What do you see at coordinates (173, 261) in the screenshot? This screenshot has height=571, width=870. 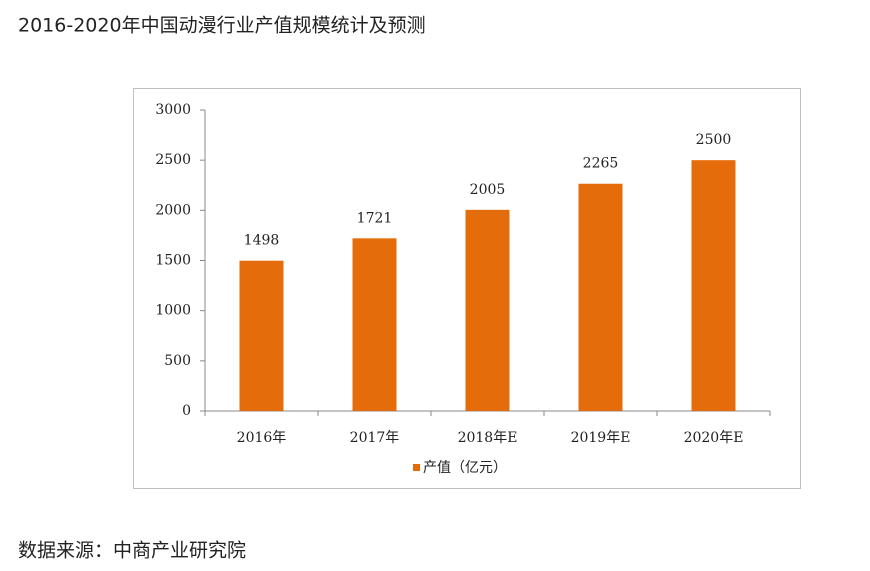 I see `y-tick-label: 1500` at bounding box center [173, 261].